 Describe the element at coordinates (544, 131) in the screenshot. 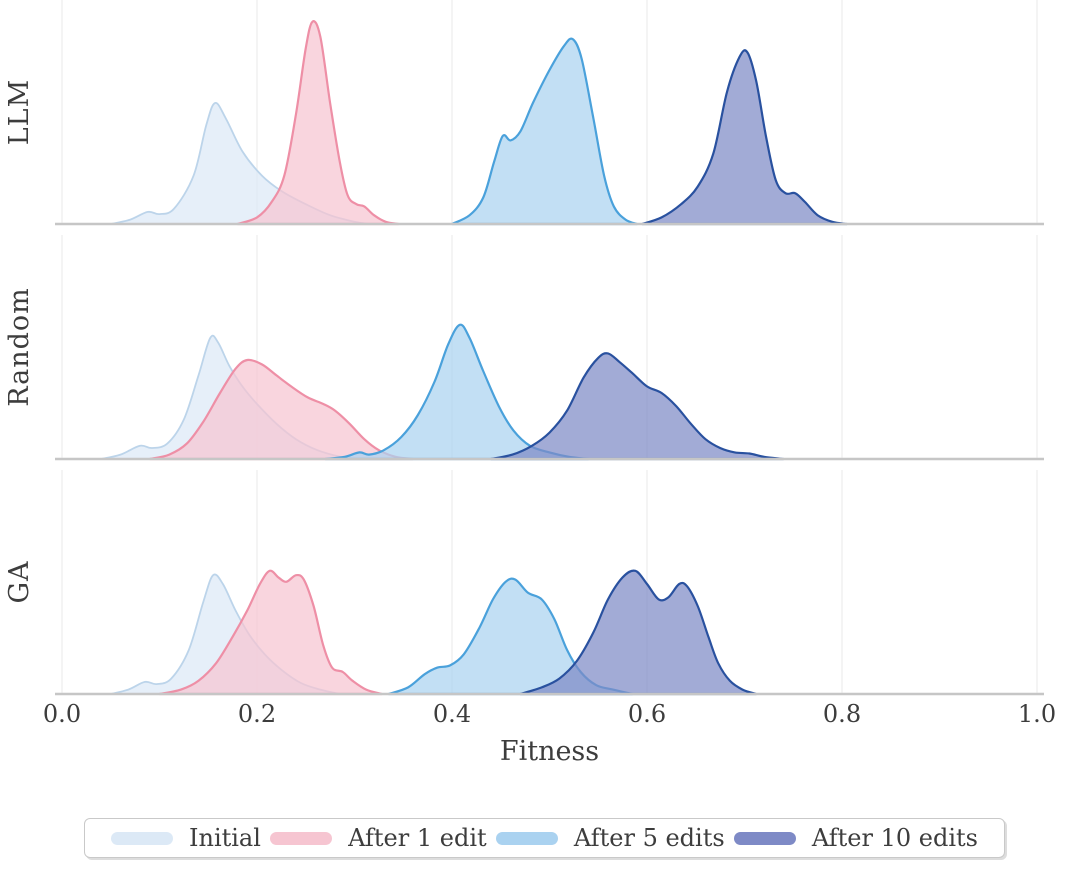

I see `density-curve-after-5-edits` at that location.